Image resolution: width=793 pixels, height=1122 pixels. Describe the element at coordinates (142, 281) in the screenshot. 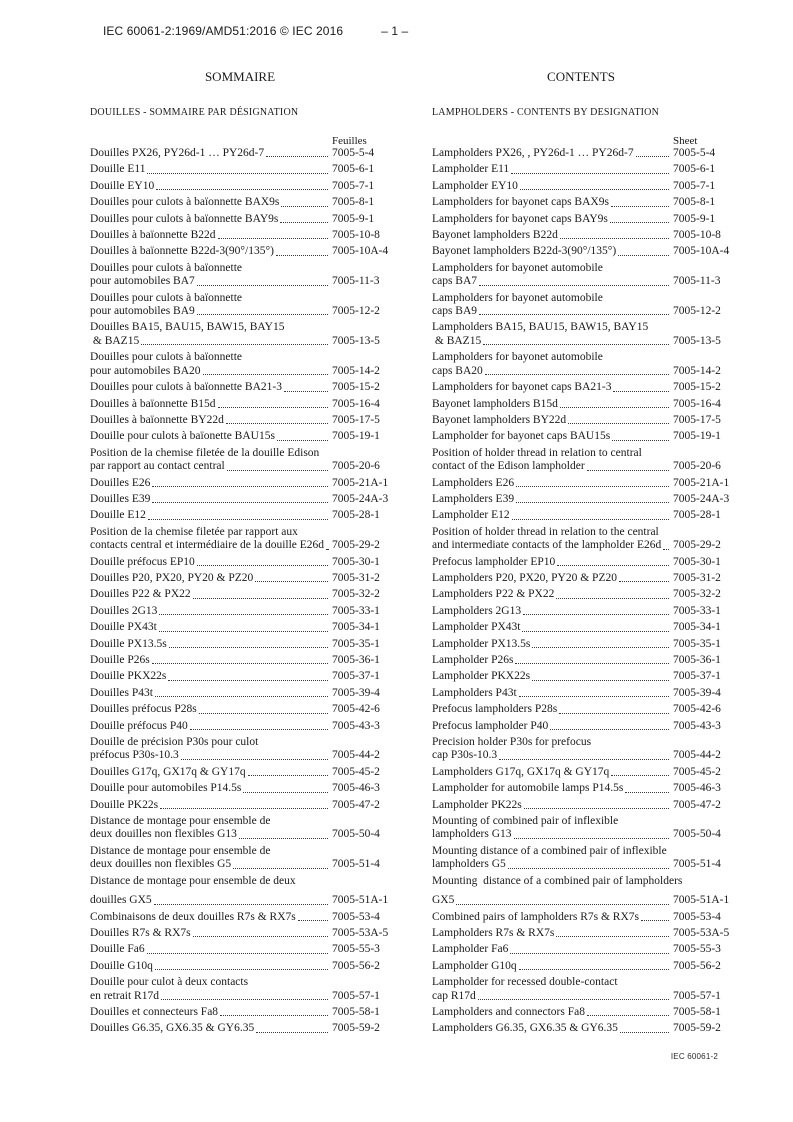

I see `entry-text: pour automobiles BA7` at that location.